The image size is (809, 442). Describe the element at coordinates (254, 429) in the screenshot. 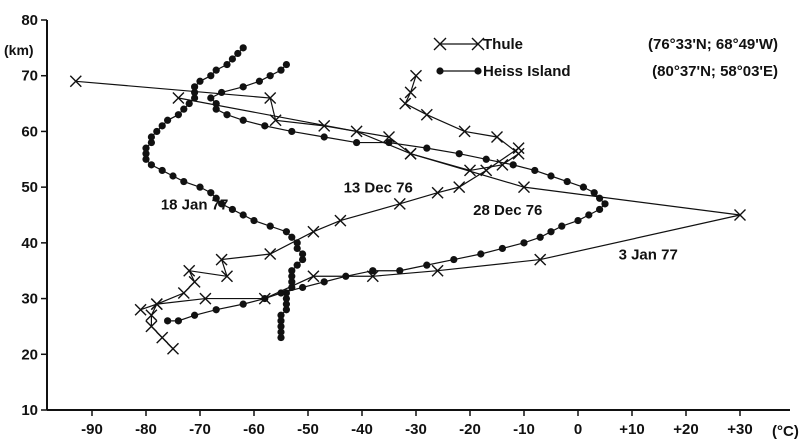

I see `x-tick-label: -60` at that location.